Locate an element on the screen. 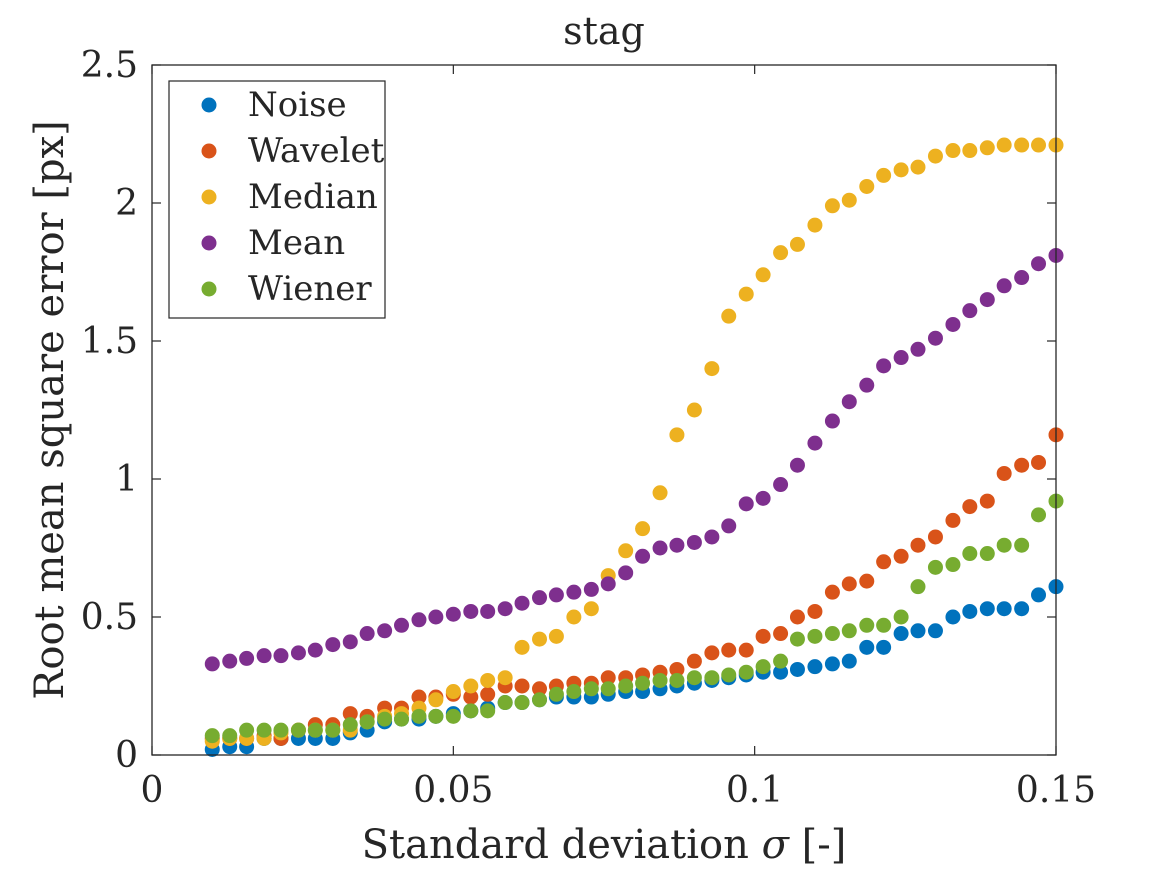 This screenshot has width=1167, height=875. legend-label: Wavelet is located at coordinates (316, 151).